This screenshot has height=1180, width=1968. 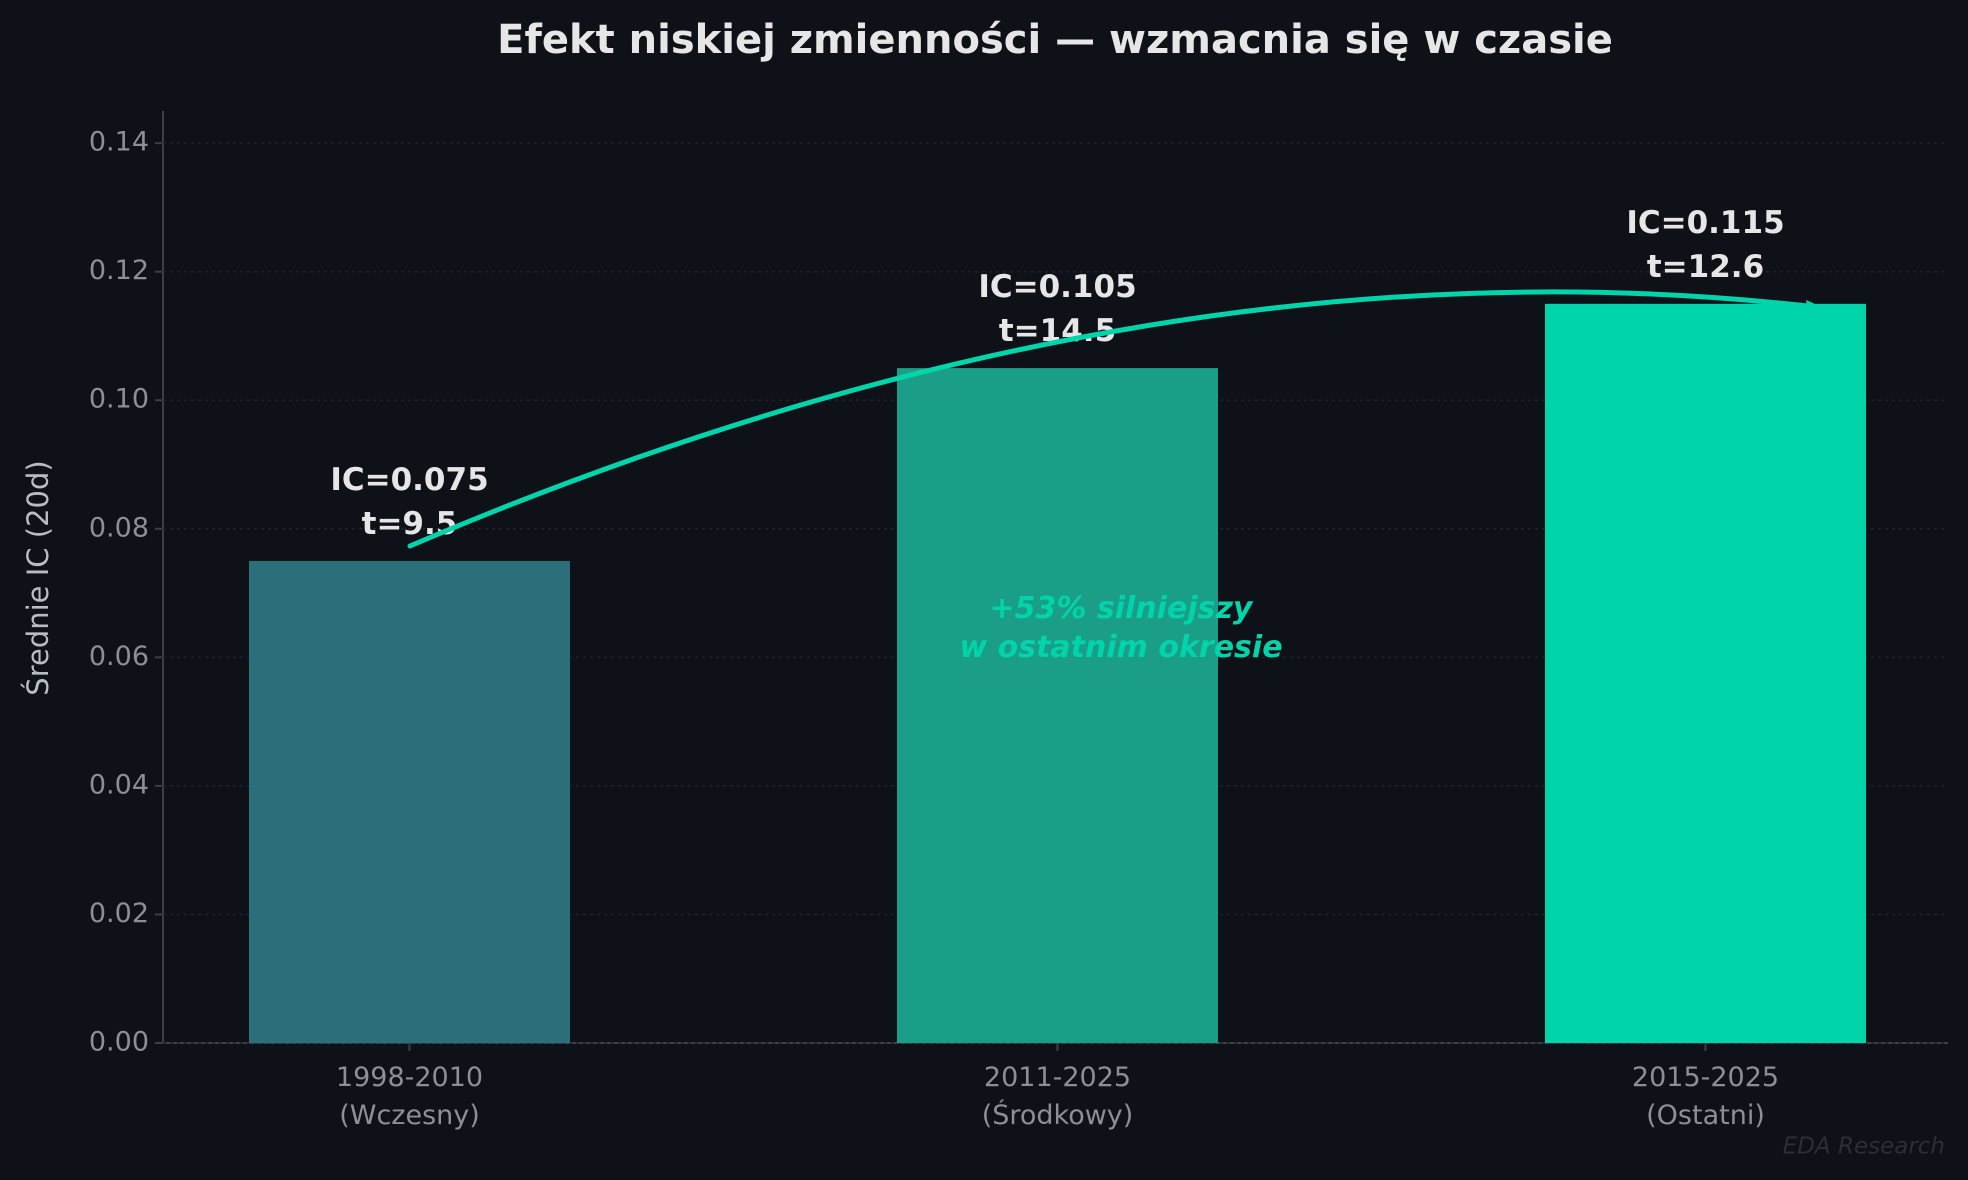 What do you see at coordinates (1814, 307) in the screenshot?
I see `arrow-head` at bounding box center [1814, 307].